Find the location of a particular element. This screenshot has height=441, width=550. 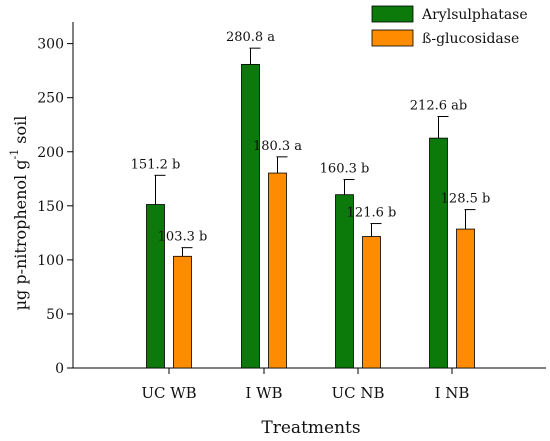

y-axis-label-superscript: -1 is located at coordinates (14, 154).